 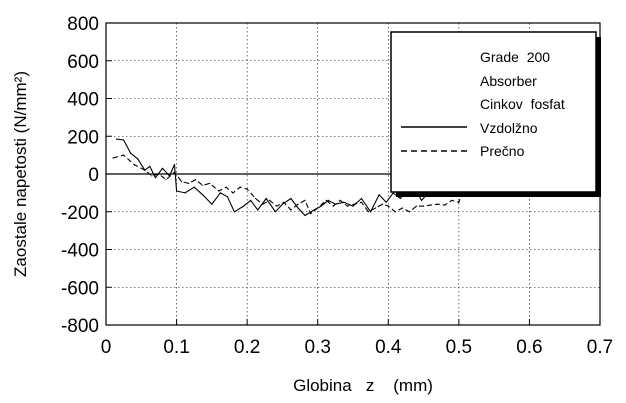 I want to click on x-tick-label: 0.7, so click(x=600, y=347).